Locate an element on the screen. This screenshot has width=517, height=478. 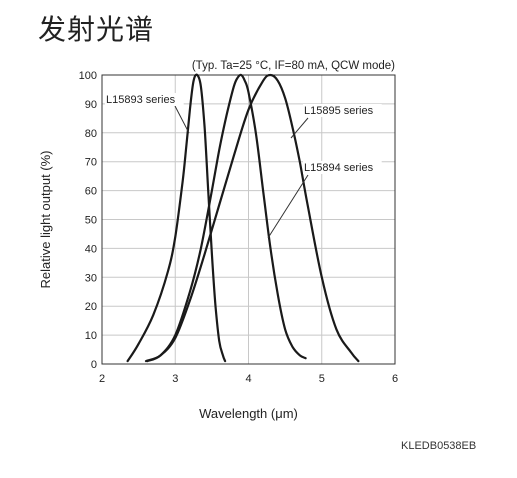
page-title: 发射光谱 is located at coordinates (96, 29).